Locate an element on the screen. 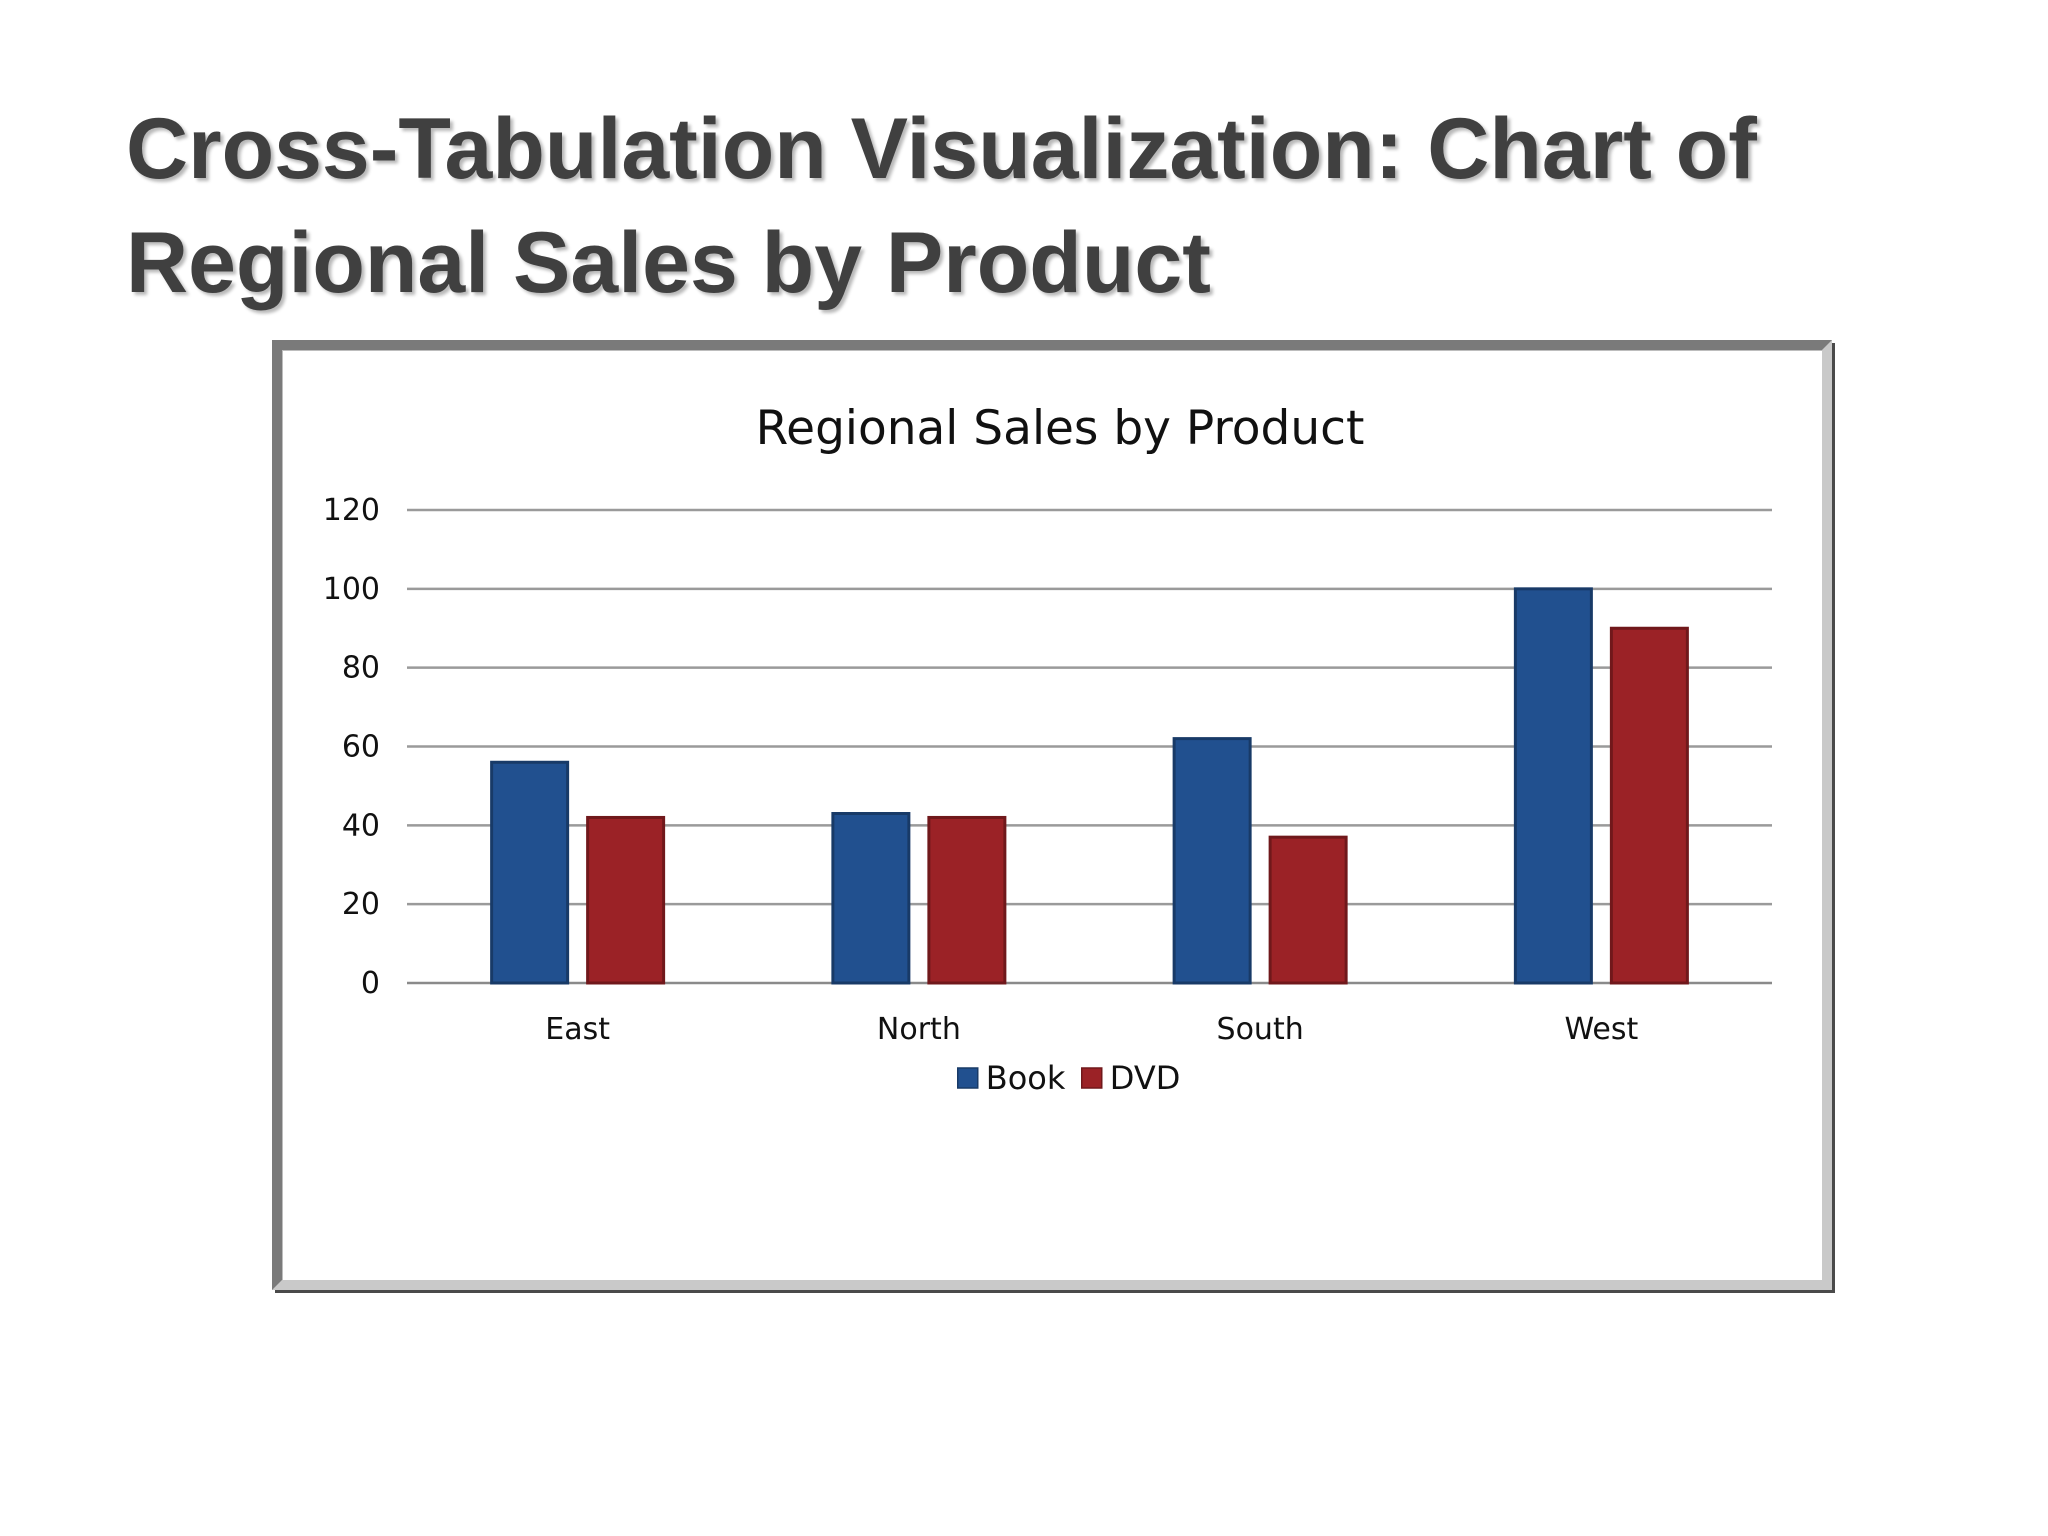 Image resolution: width=2048 pixels, height=1536 pixels. y-tick-label: 80 is located at coordinates (361, 668).